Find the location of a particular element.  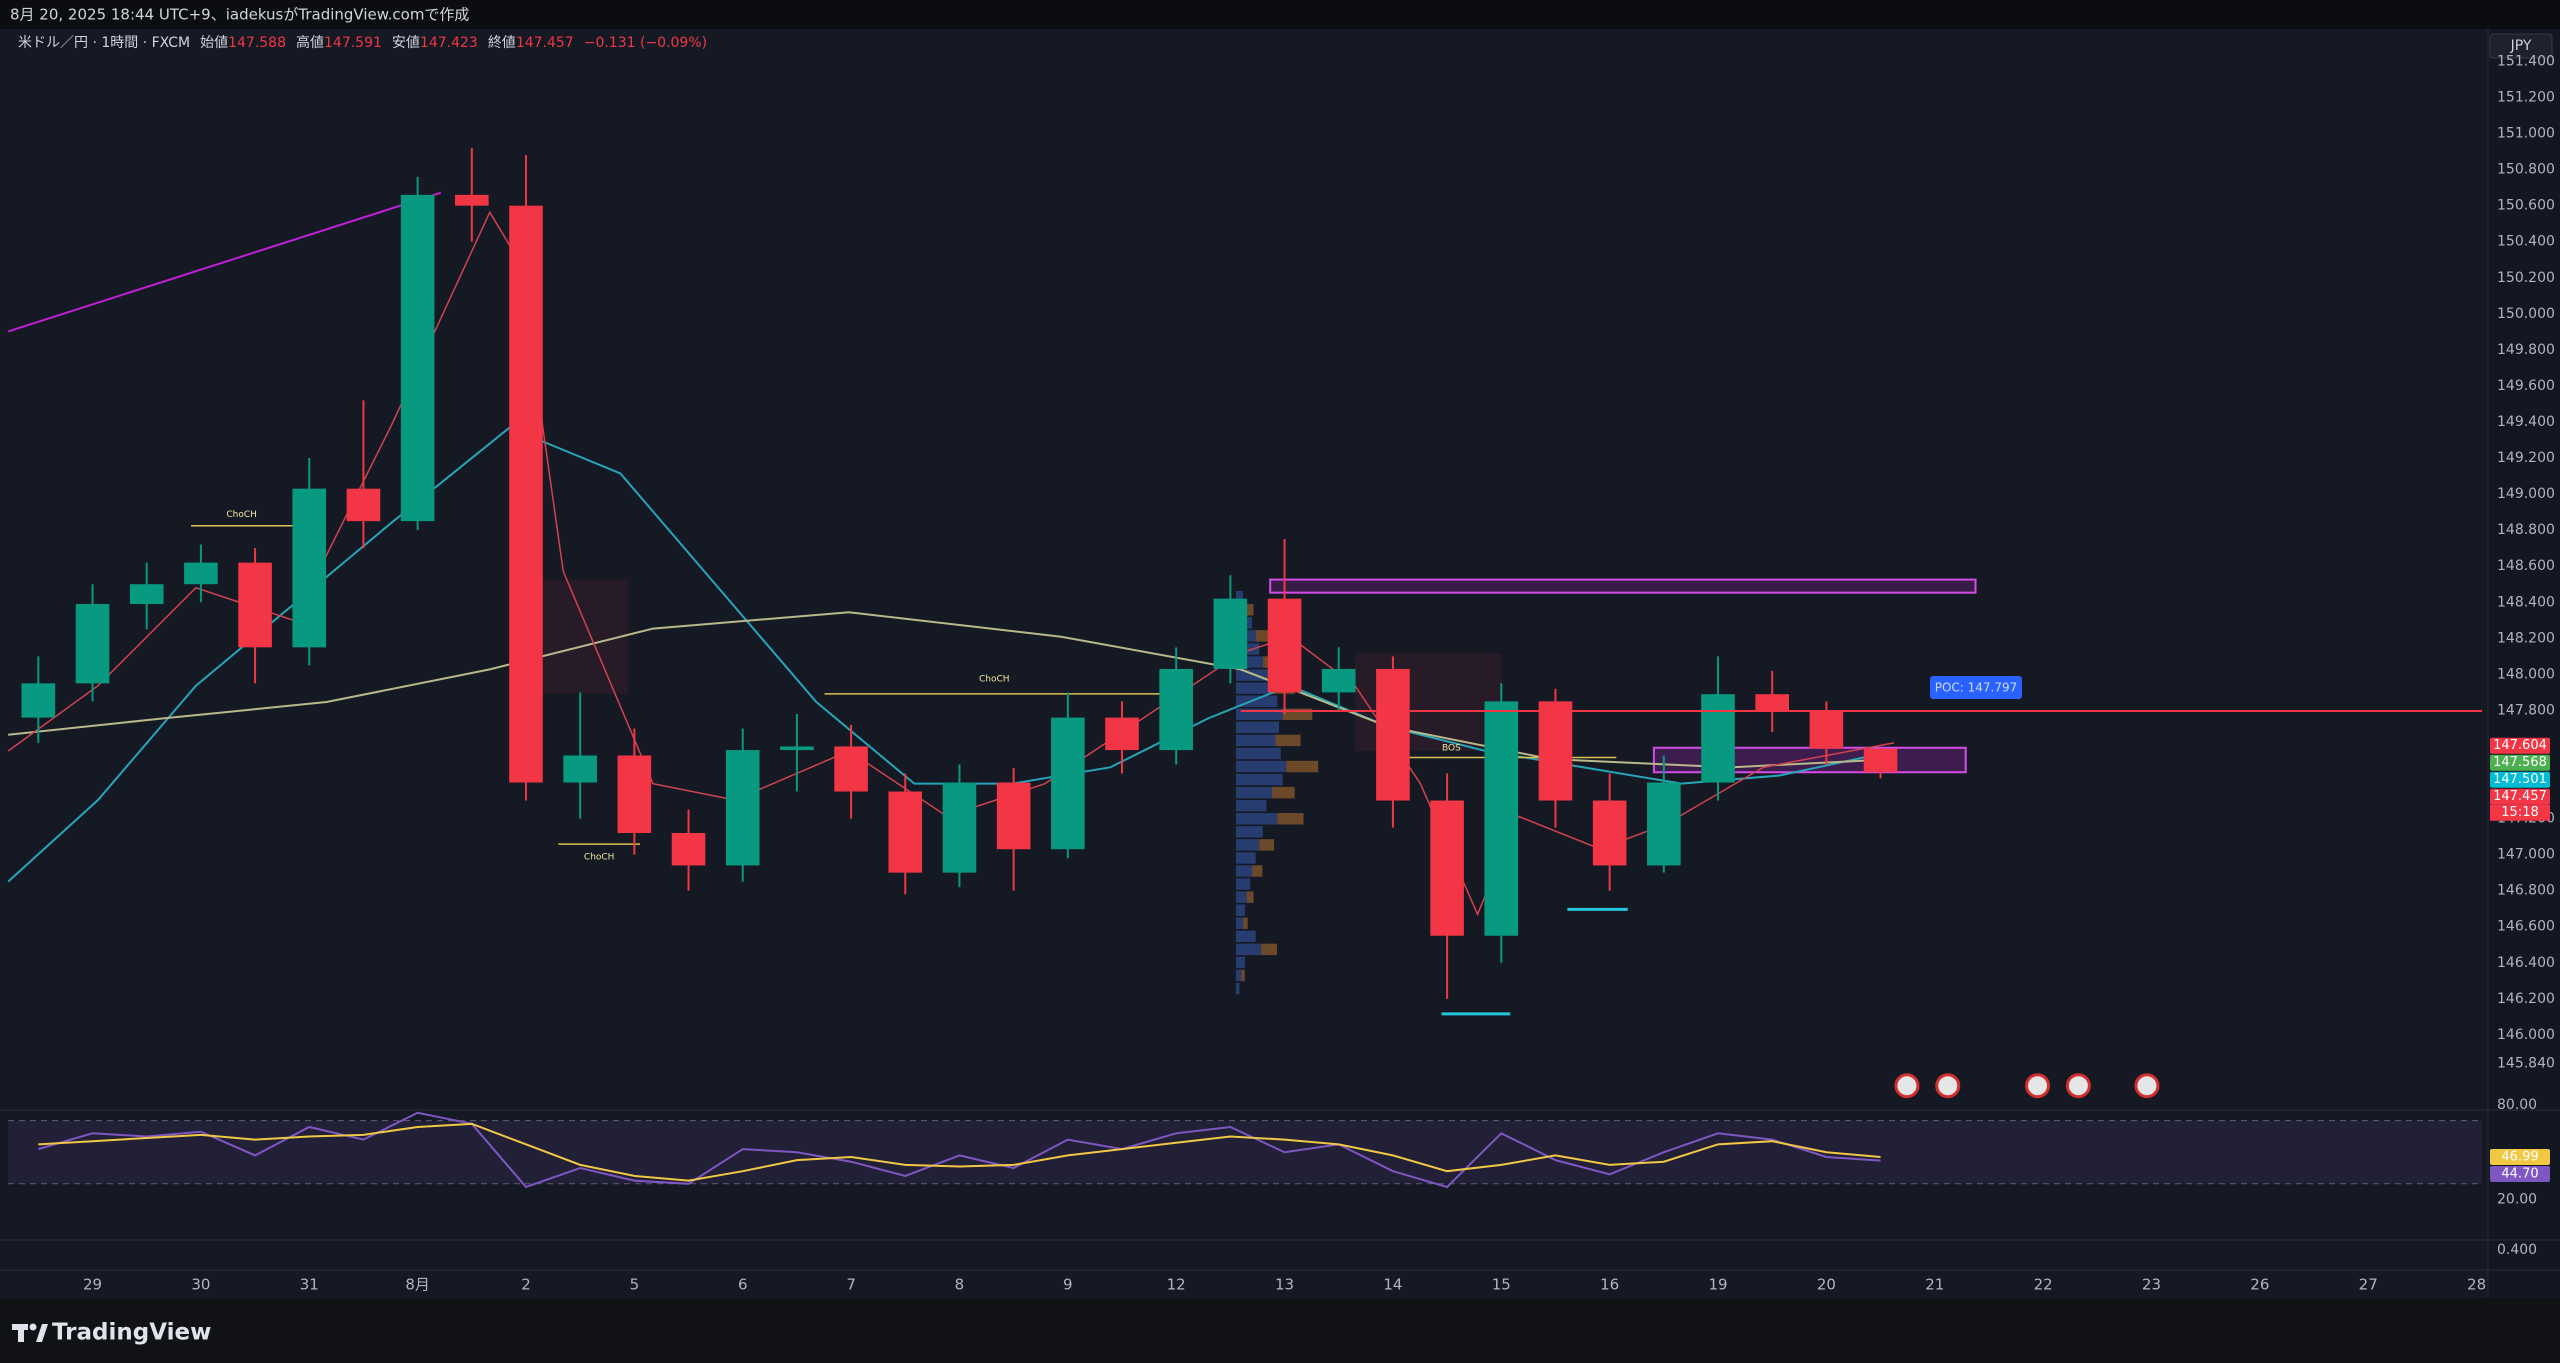

price-axis is located at coordinates (2524, 663).